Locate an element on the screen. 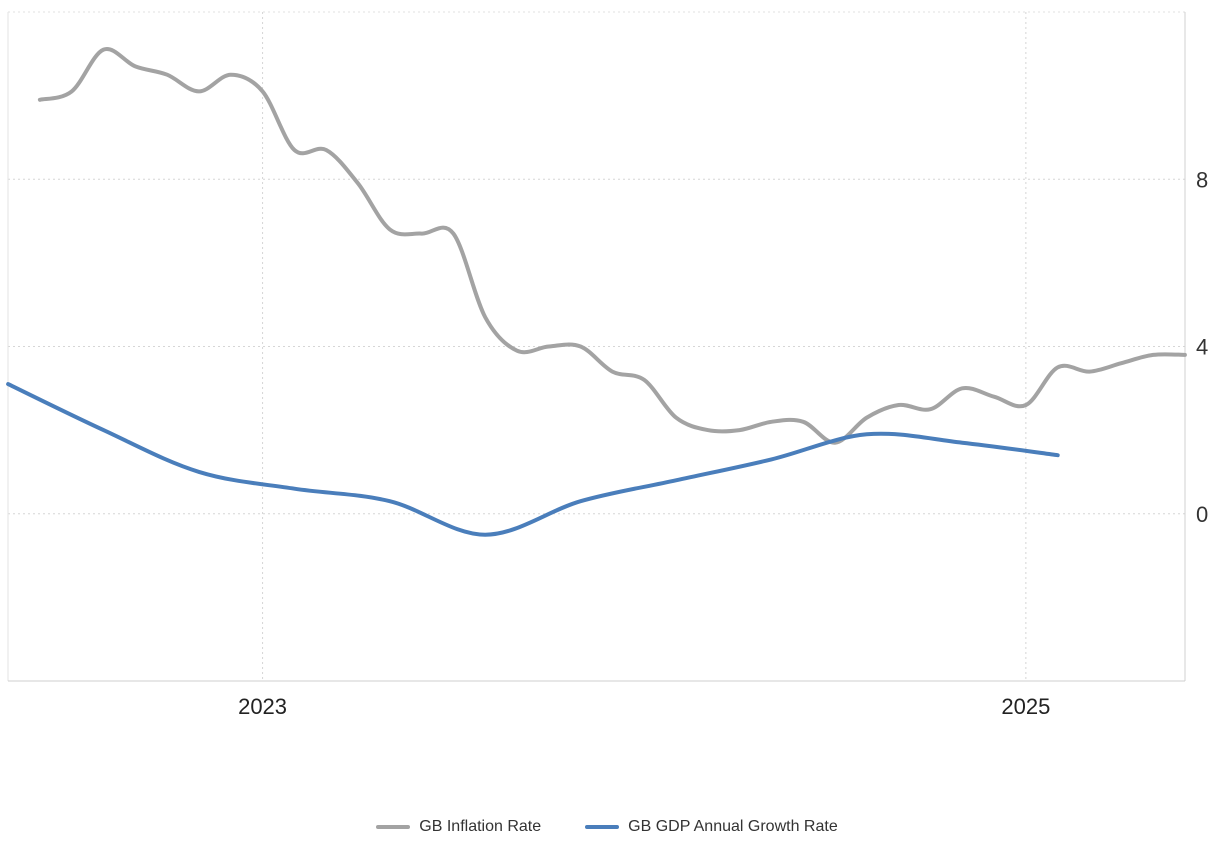 The width and height of the screenshot is (1214, 841). x-tick-label-2023: 2023 is located at coordinates (262, 706).